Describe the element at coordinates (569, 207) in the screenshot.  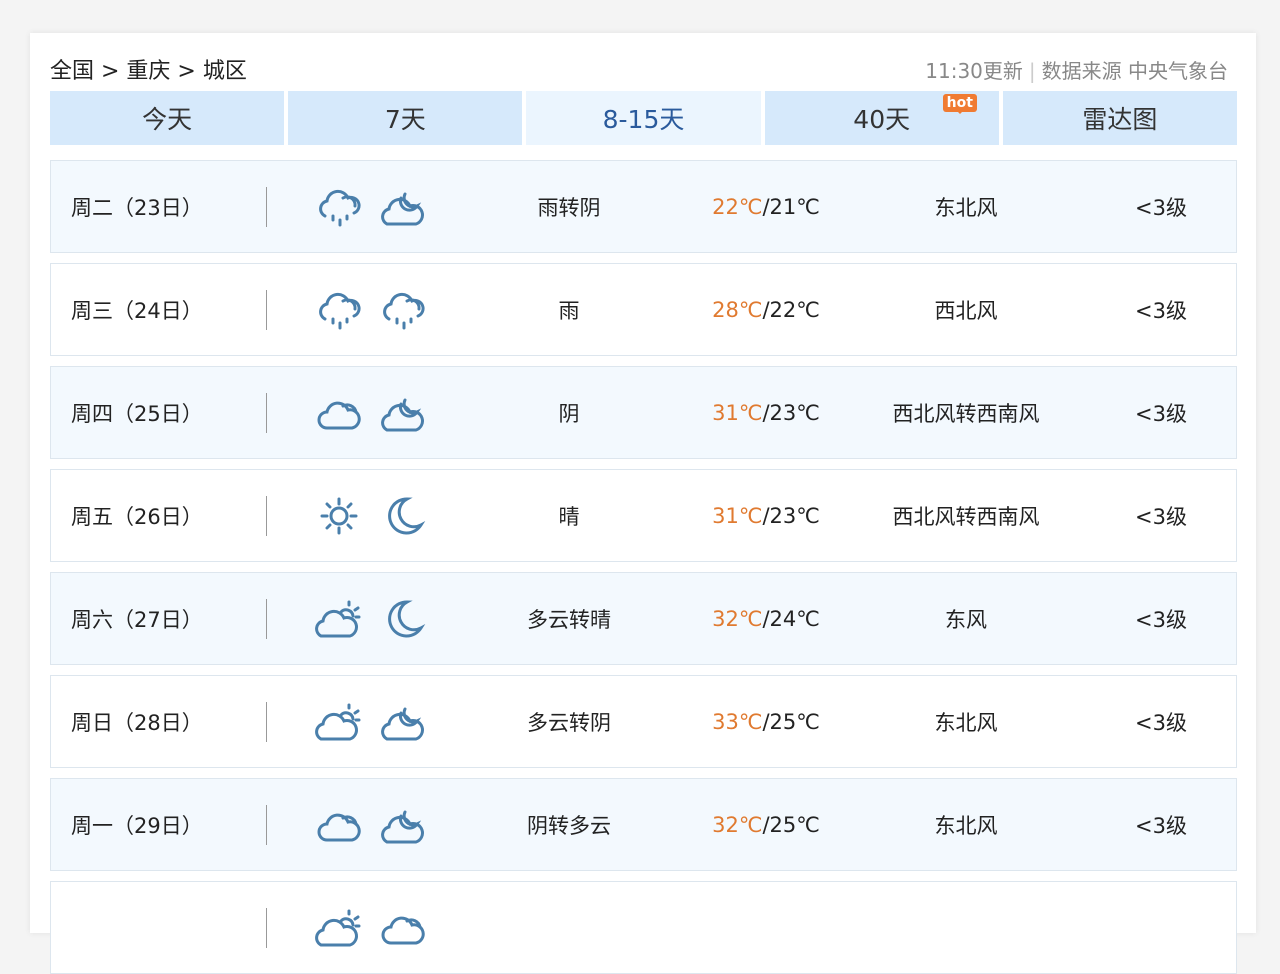
I see `weather-desc: 雨转阴` at that location.